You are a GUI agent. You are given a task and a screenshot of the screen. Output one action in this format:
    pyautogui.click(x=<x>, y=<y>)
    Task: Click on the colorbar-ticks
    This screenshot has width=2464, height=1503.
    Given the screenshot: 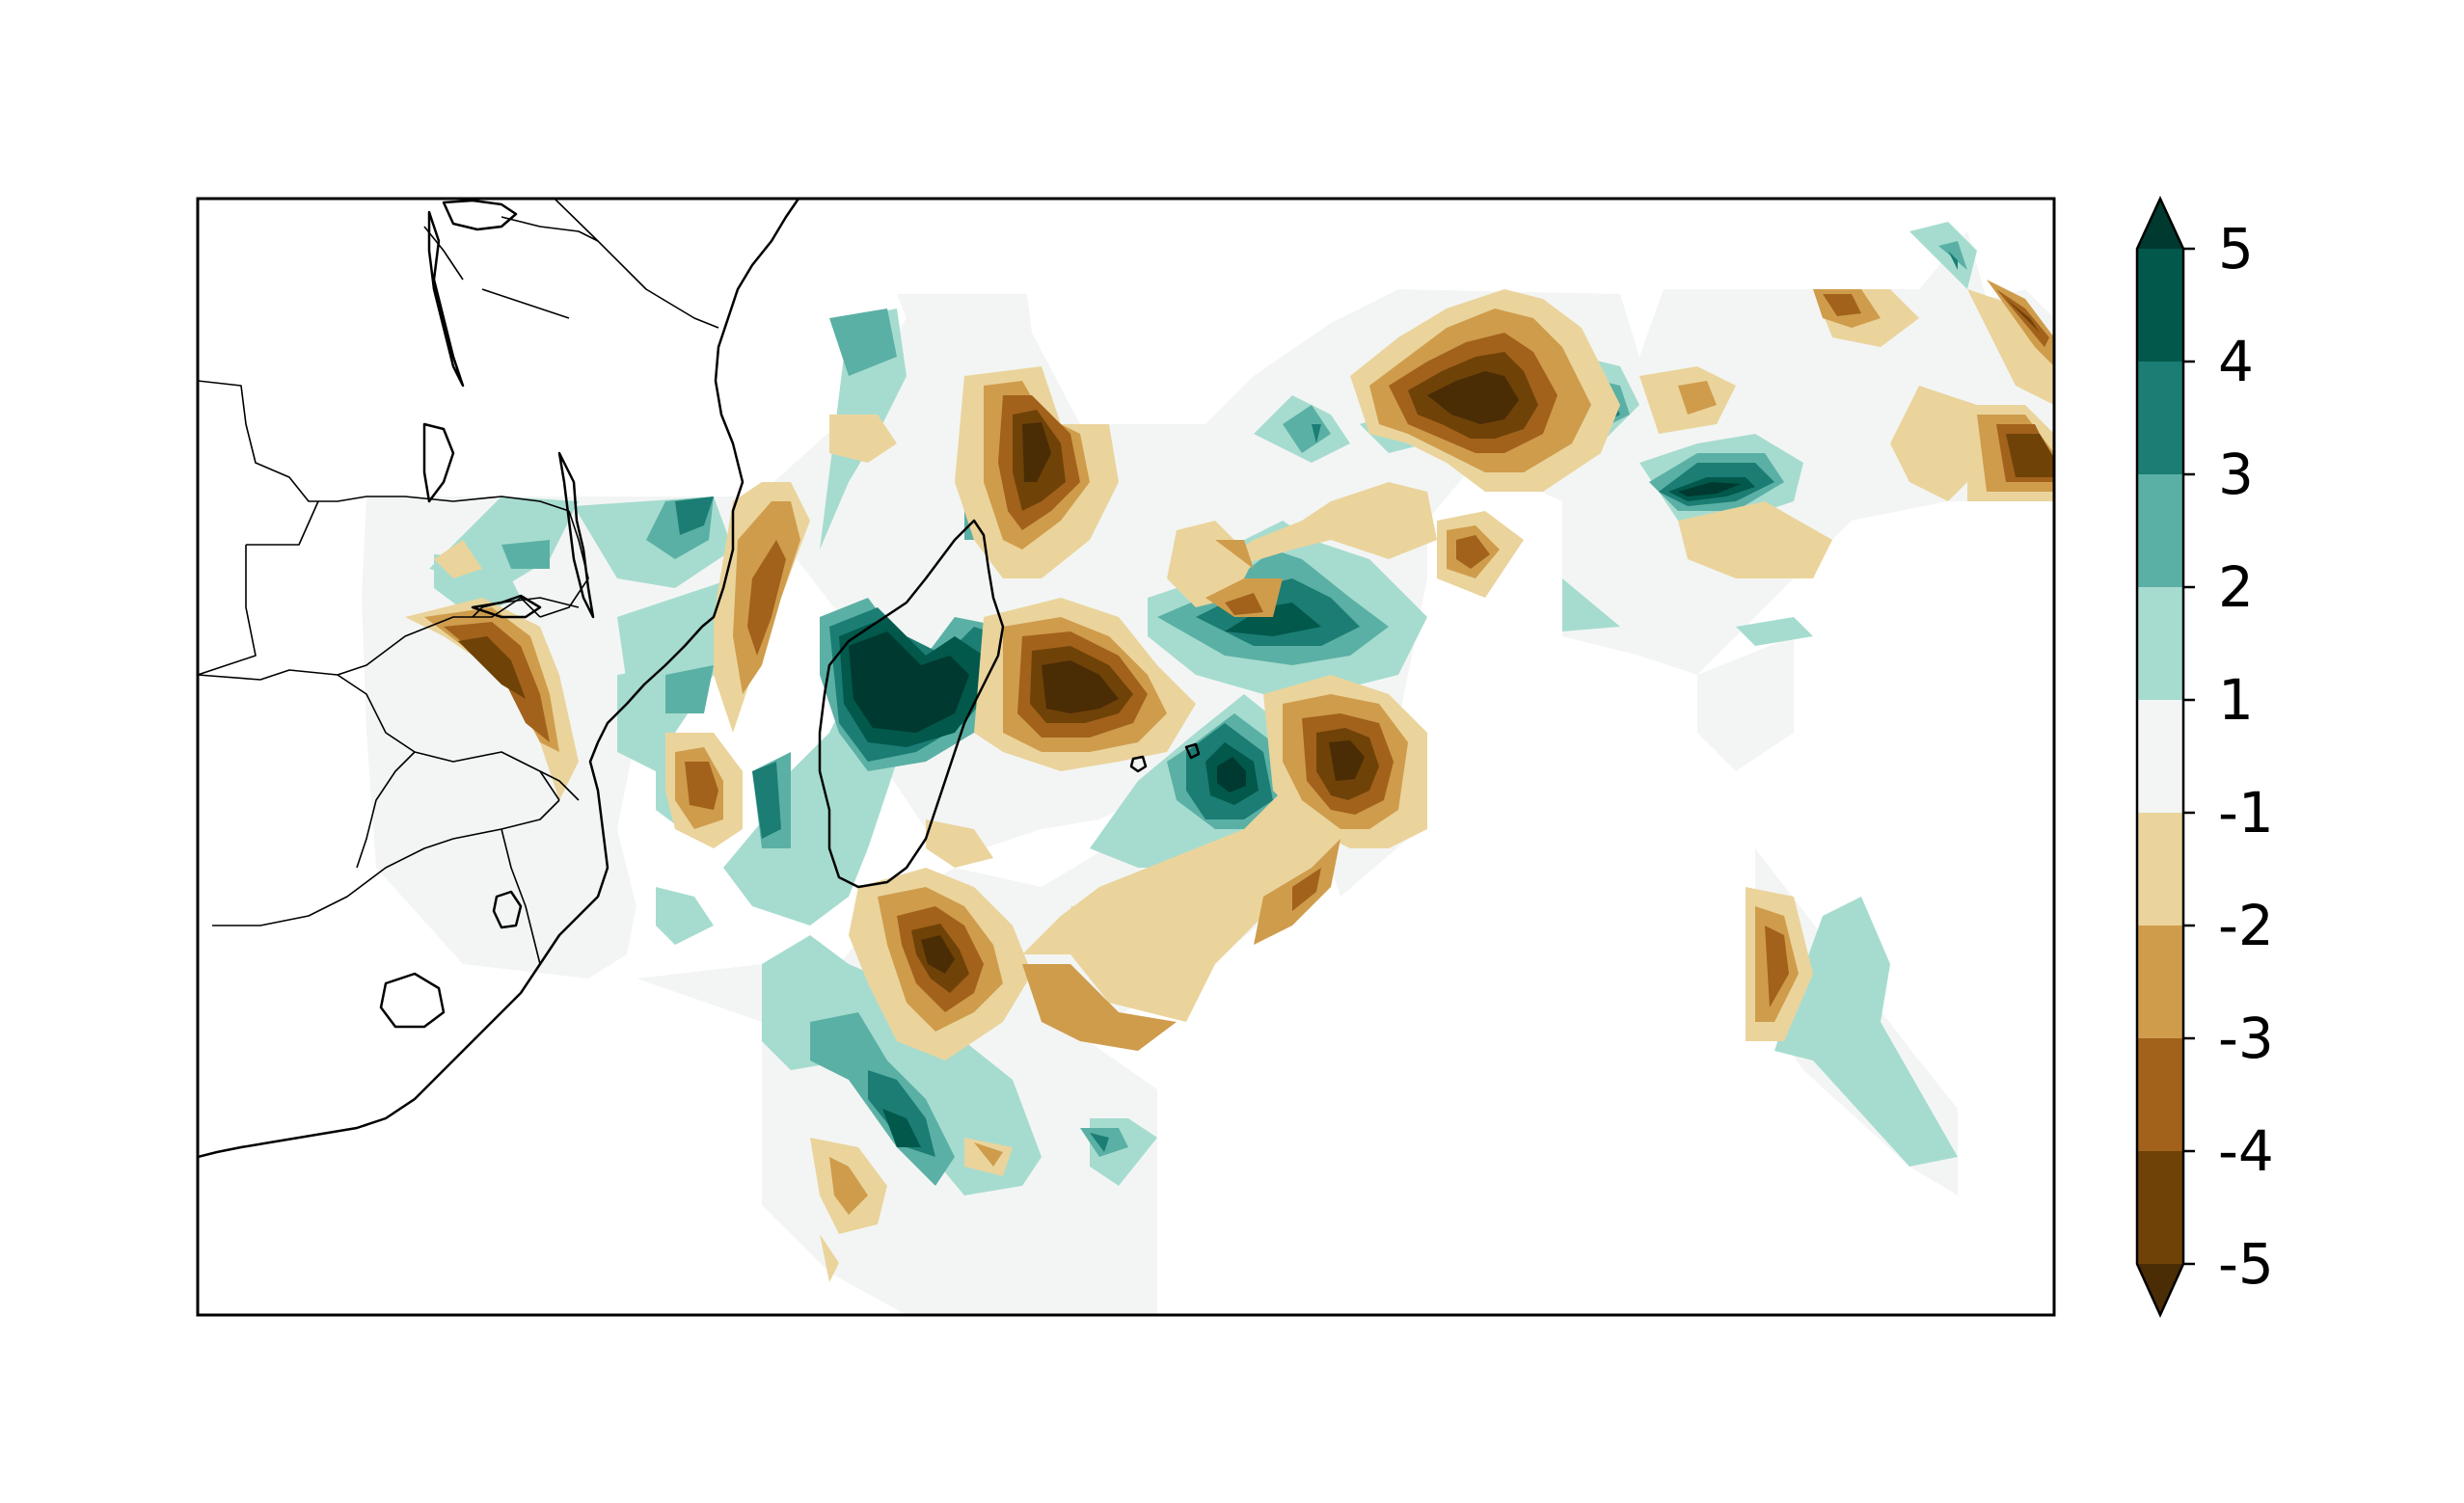 What is the action you would take?
    pyautogui.click(x=2189, y=757)
    